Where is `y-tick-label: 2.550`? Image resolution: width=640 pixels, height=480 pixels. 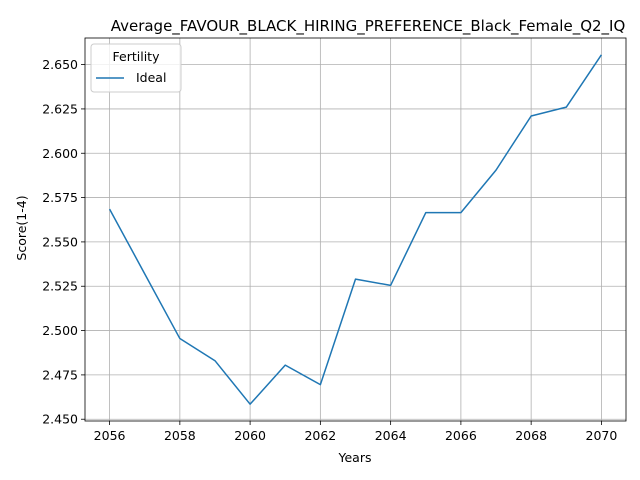 y-tick-label: 2.550 is located at coordinates (60, 241).